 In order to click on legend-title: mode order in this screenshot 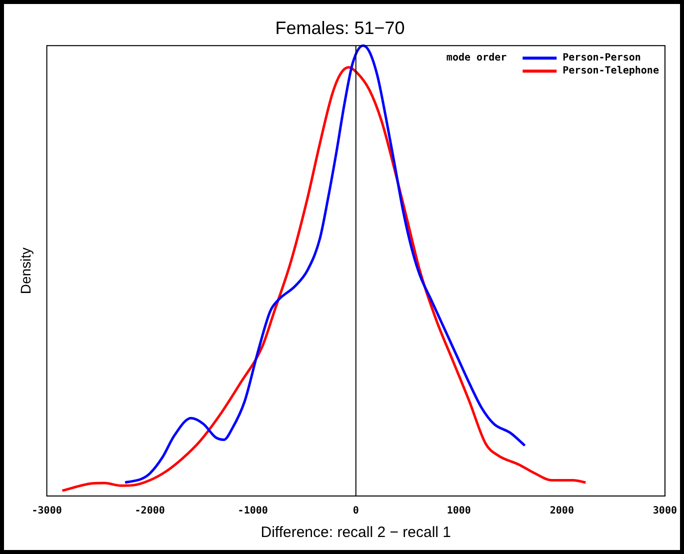, I will do `click(476, 58)`.